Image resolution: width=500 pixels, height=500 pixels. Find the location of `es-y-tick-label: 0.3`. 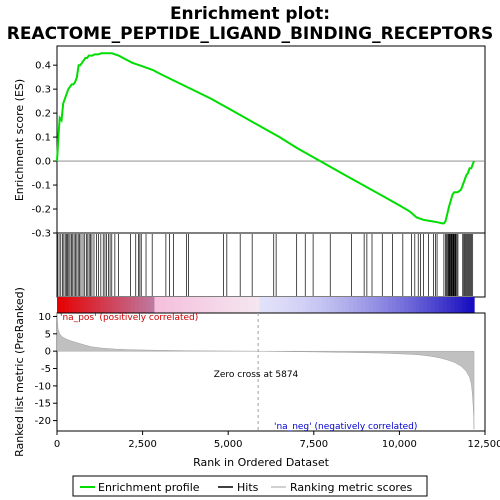

es-y-tick-label: 0.3 is located at coordinates (43, 90).